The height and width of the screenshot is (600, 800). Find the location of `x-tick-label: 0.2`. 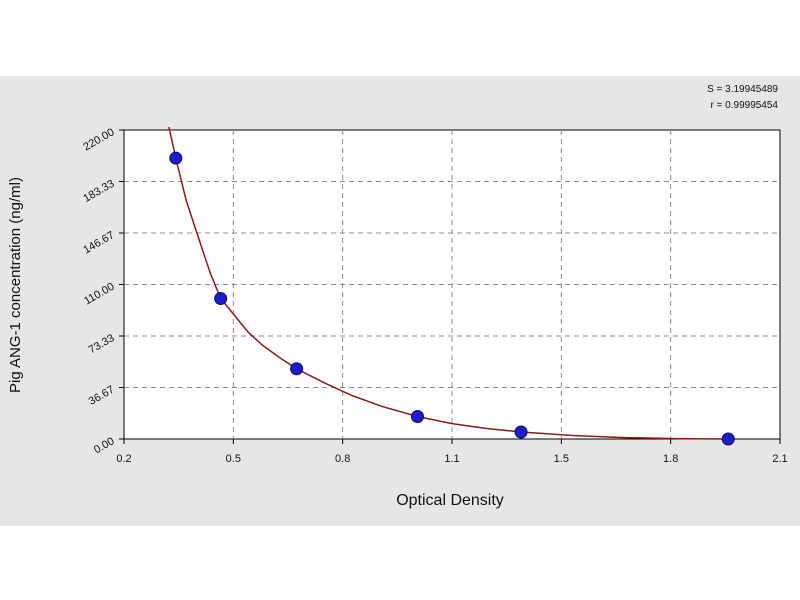

x-tick-label: 0.2 is located at coordinates (123, 459).